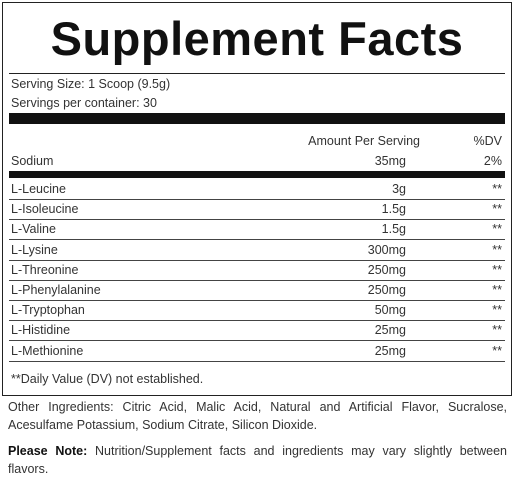 Image resolution: width=516 pixels, height=486 pixels. What do you see at coordinates (45, 209) in the screenshot?
I see `row-name: L-Isoleucine` at bounding box center [45, 209].